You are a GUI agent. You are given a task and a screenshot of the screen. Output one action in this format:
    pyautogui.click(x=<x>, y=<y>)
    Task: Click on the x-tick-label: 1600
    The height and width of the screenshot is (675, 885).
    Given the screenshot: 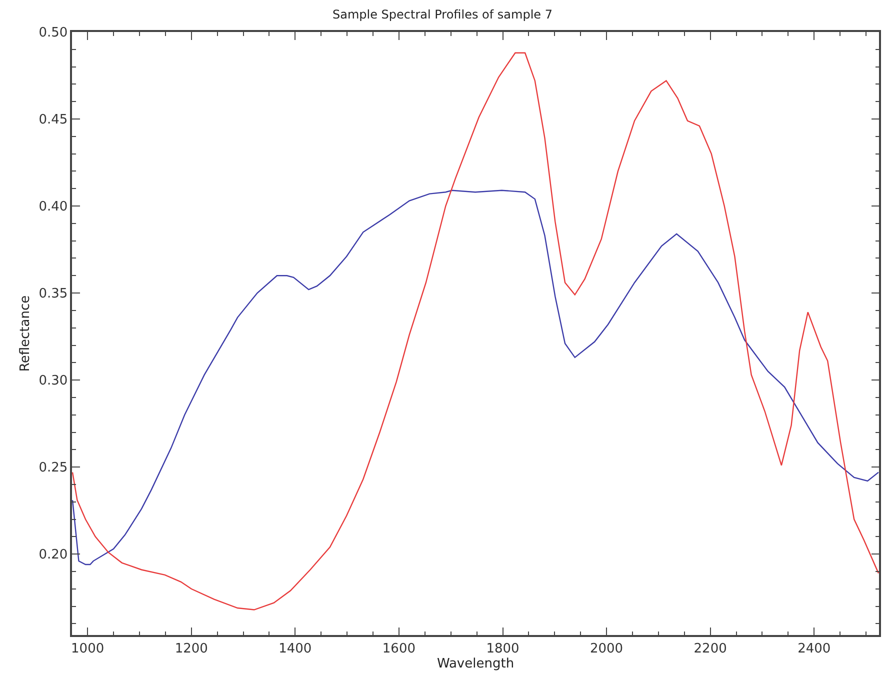 What is the action you would take?
    pyautogui.click(x=399, y=648)
    